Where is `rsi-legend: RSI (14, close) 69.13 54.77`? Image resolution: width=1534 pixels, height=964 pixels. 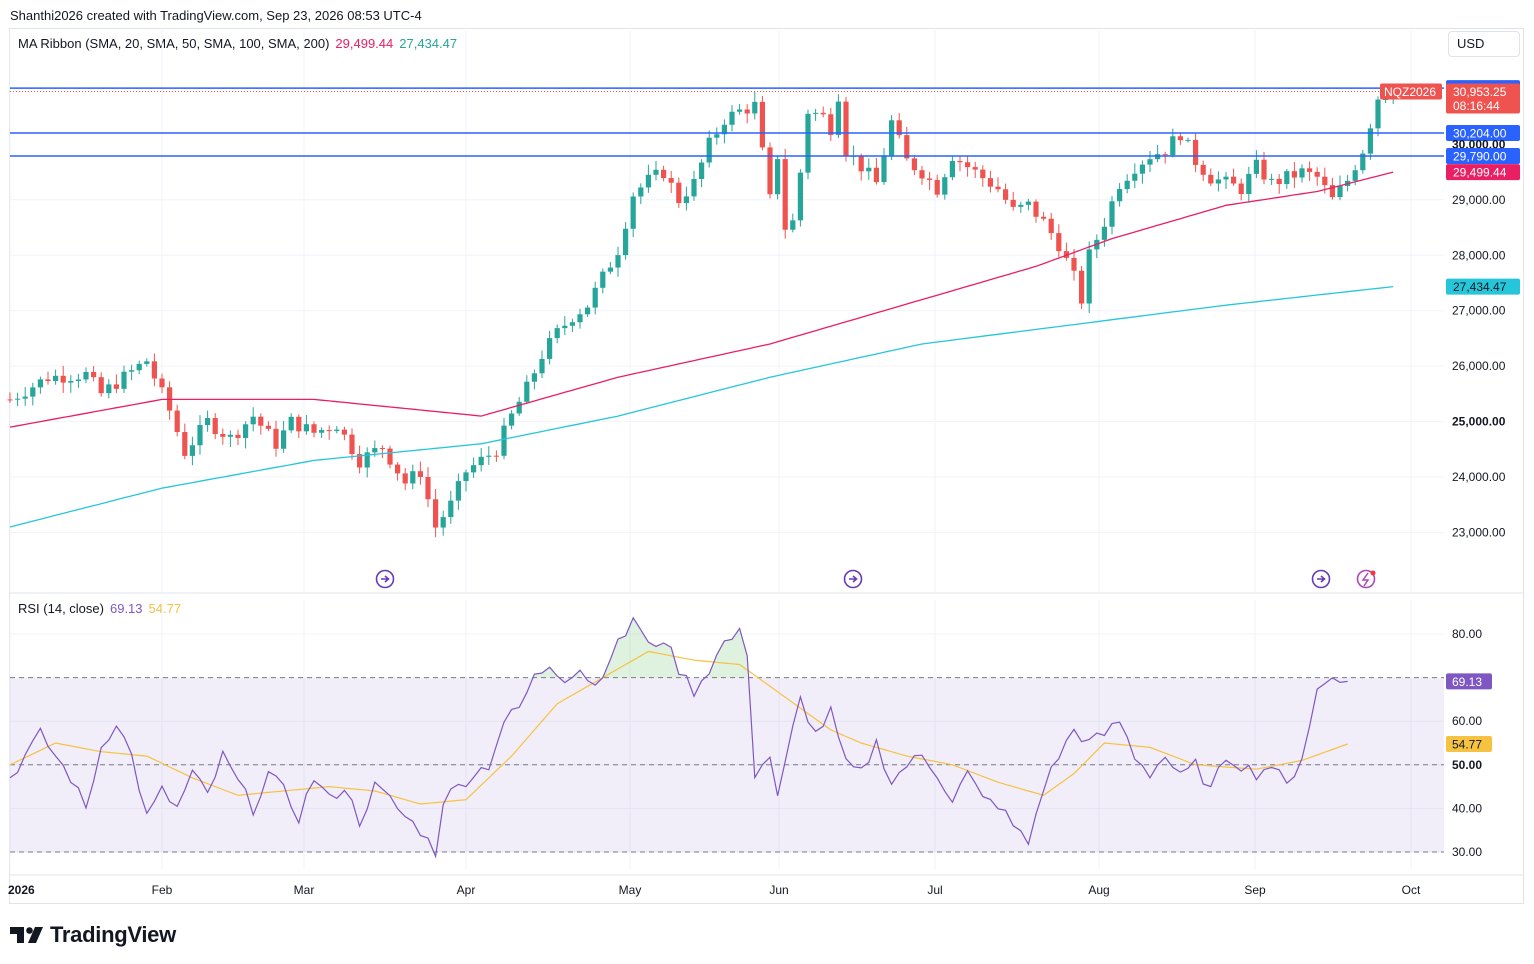
rsi-legend: RSI (14, close) 69.13 54.77 is located at coordinates (99, 608).